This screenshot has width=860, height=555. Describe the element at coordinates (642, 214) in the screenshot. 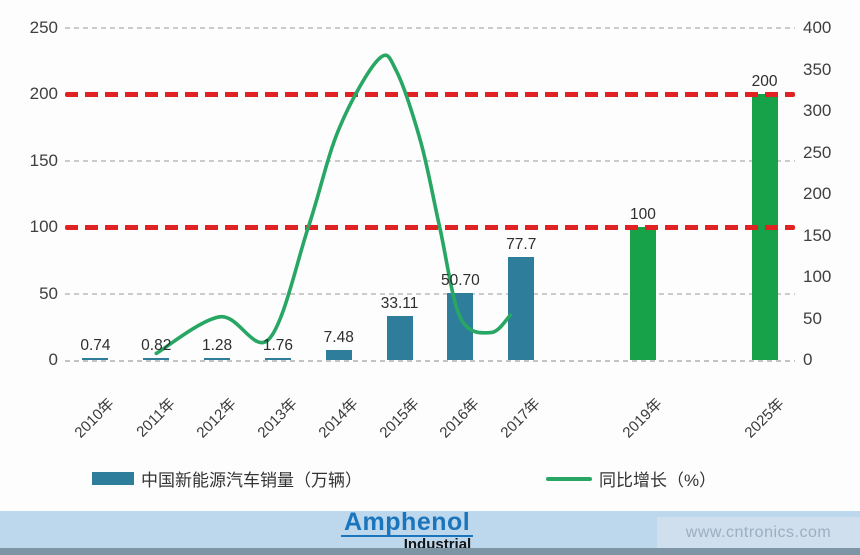

I see `bar-value-label: 100` at that location.